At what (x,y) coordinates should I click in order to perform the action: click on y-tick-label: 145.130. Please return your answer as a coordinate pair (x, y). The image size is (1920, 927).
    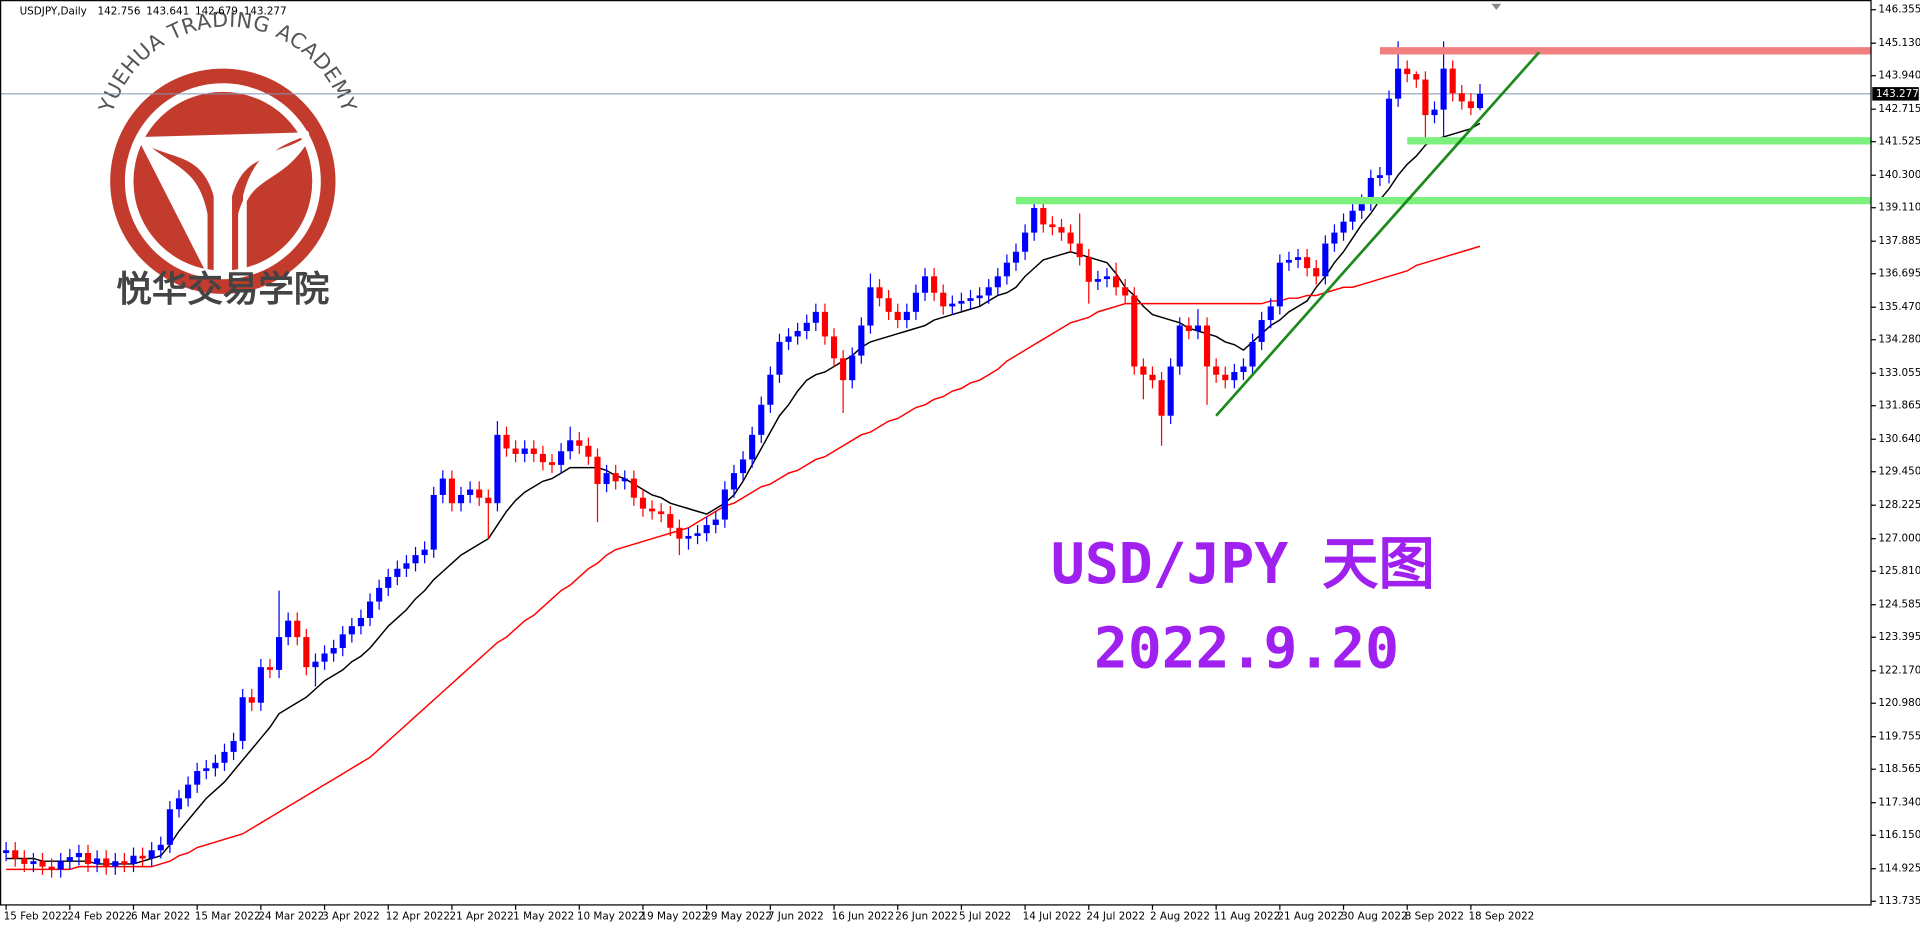
    Looking at the image, I should click on (1899, 43).